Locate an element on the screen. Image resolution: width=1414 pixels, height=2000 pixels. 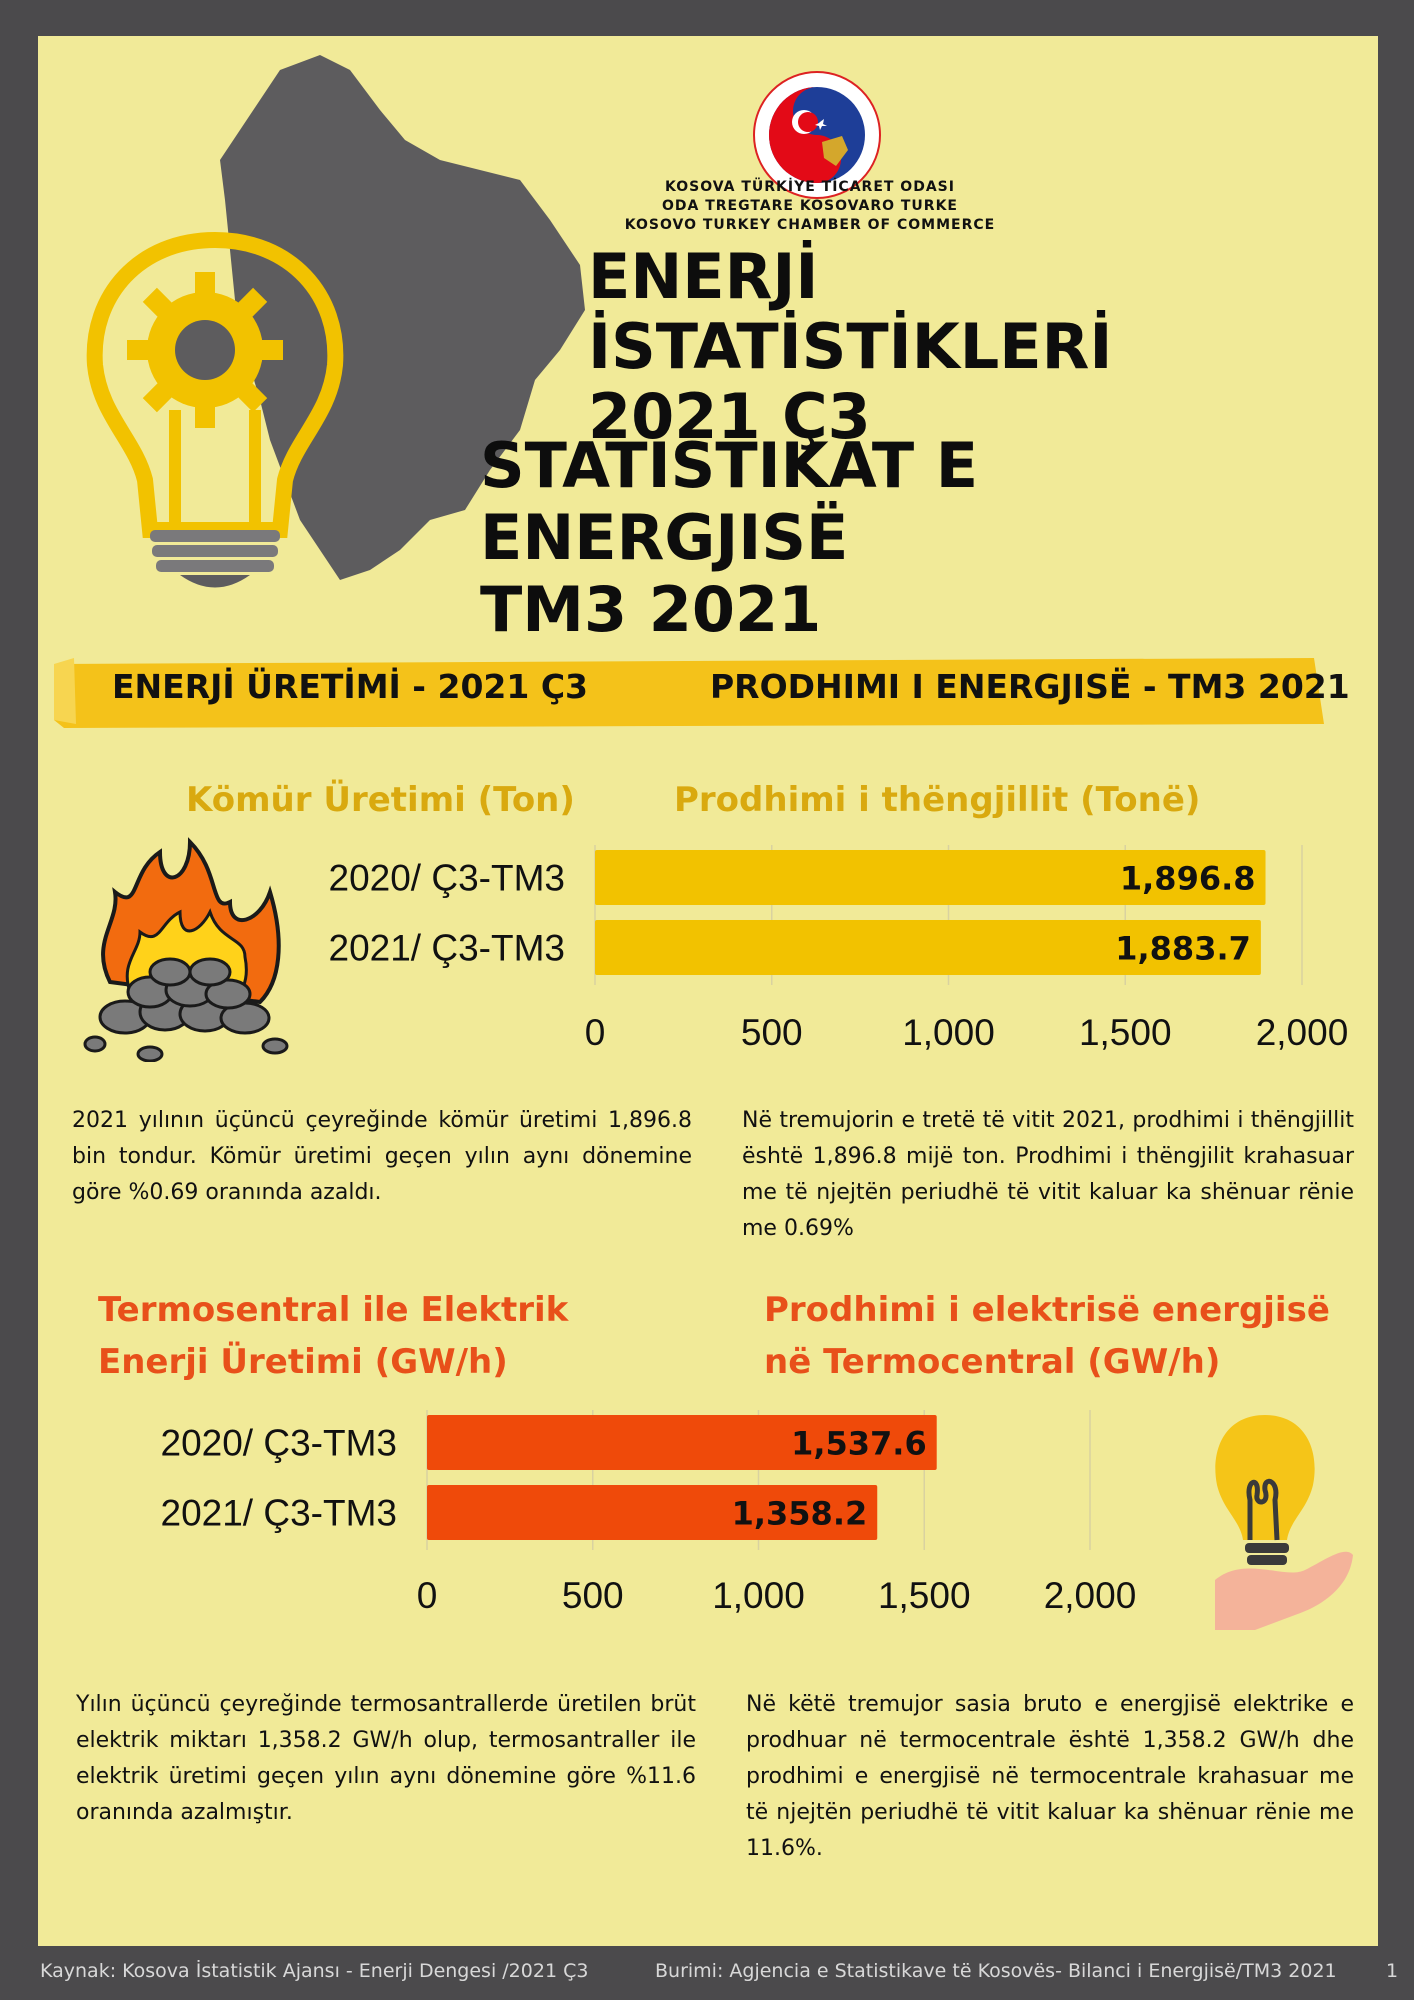
kosovo-map-illustration is located at coordinates (402, 317).